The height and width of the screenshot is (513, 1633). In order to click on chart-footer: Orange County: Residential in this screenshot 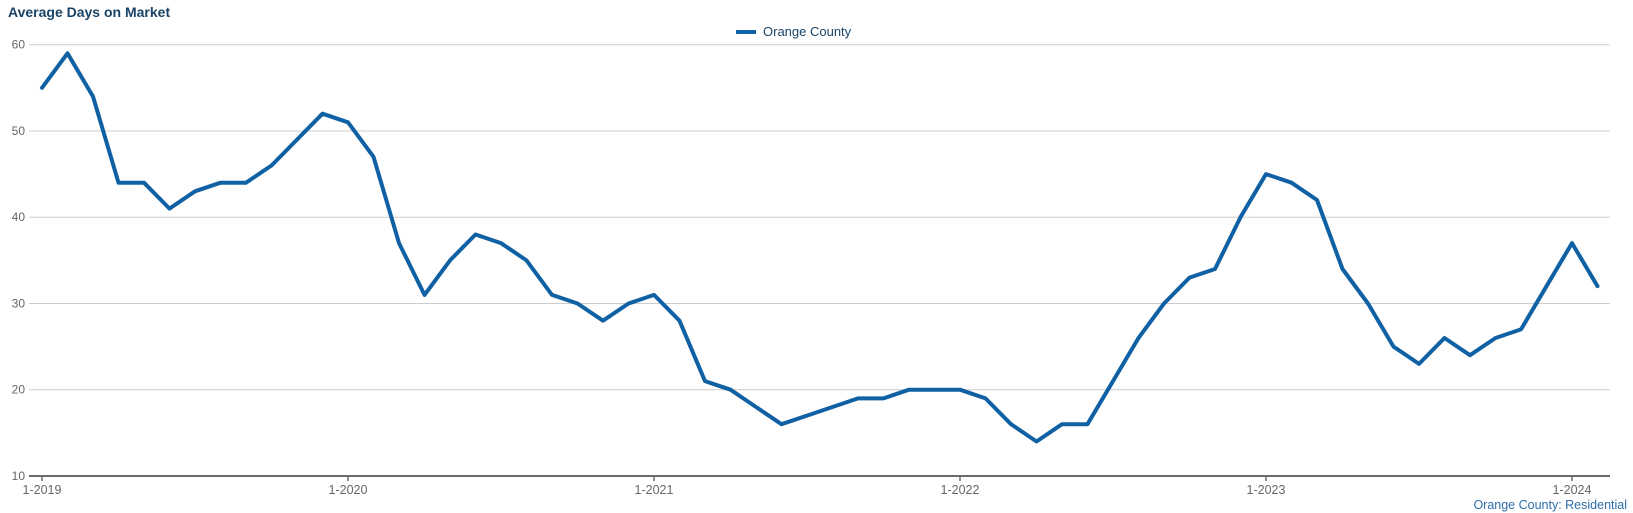, I will do `click(1550, 505)`.